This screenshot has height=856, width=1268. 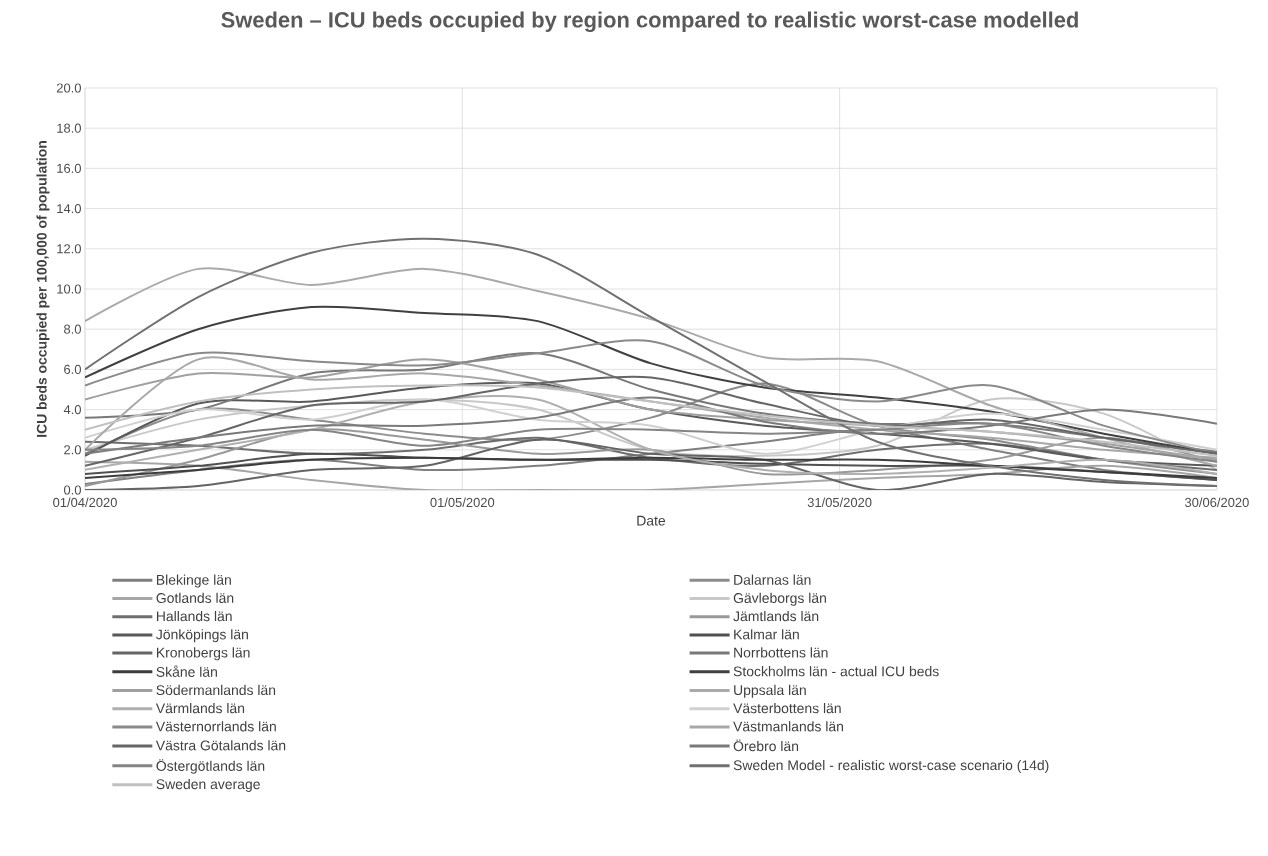 What do you see at coordinates (68, 88) in the screenshot?
I see `y-tick-label: 20.0` at bounding box center [68, 88].